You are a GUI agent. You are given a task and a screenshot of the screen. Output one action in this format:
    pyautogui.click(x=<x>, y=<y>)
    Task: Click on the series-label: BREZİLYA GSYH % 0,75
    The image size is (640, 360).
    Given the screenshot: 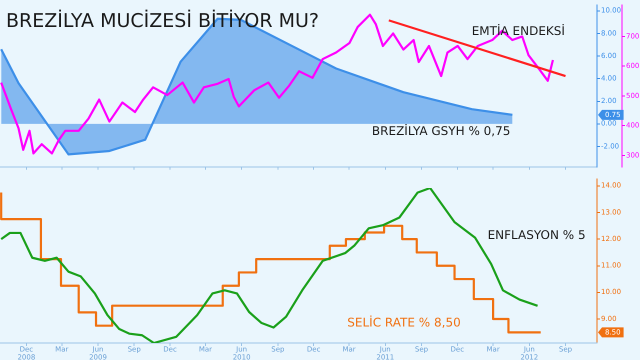 What is the action you would take?
    pyautogui.click(x=441, y=131)
    